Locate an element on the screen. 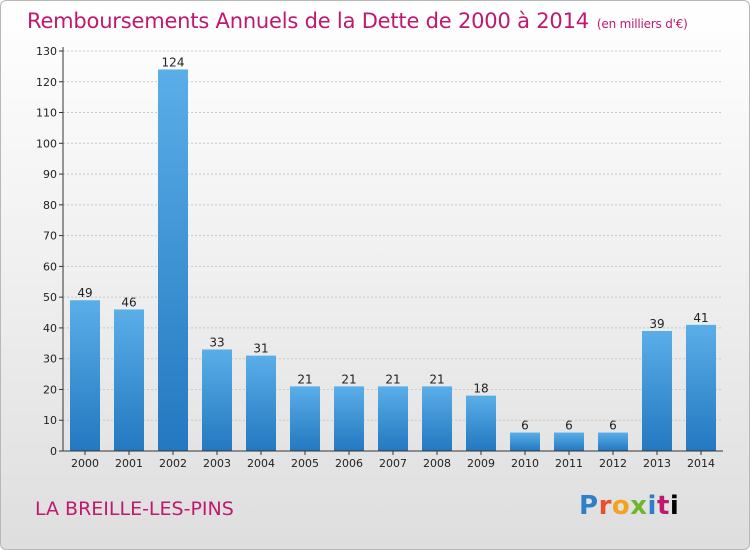  x-tick-label-2007: 2007 is located at coordinates (393, 463).